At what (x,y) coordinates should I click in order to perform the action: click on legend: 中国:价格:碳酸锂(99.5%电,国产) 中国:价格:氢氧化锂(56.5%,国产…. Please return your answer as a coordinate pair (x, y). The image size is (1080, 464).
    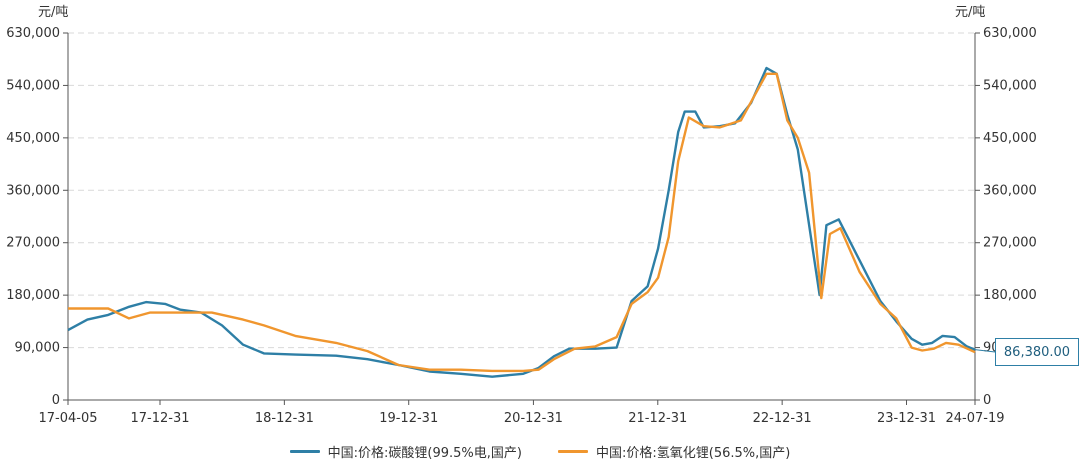
    Looking at the image, I should click on (540, 451).